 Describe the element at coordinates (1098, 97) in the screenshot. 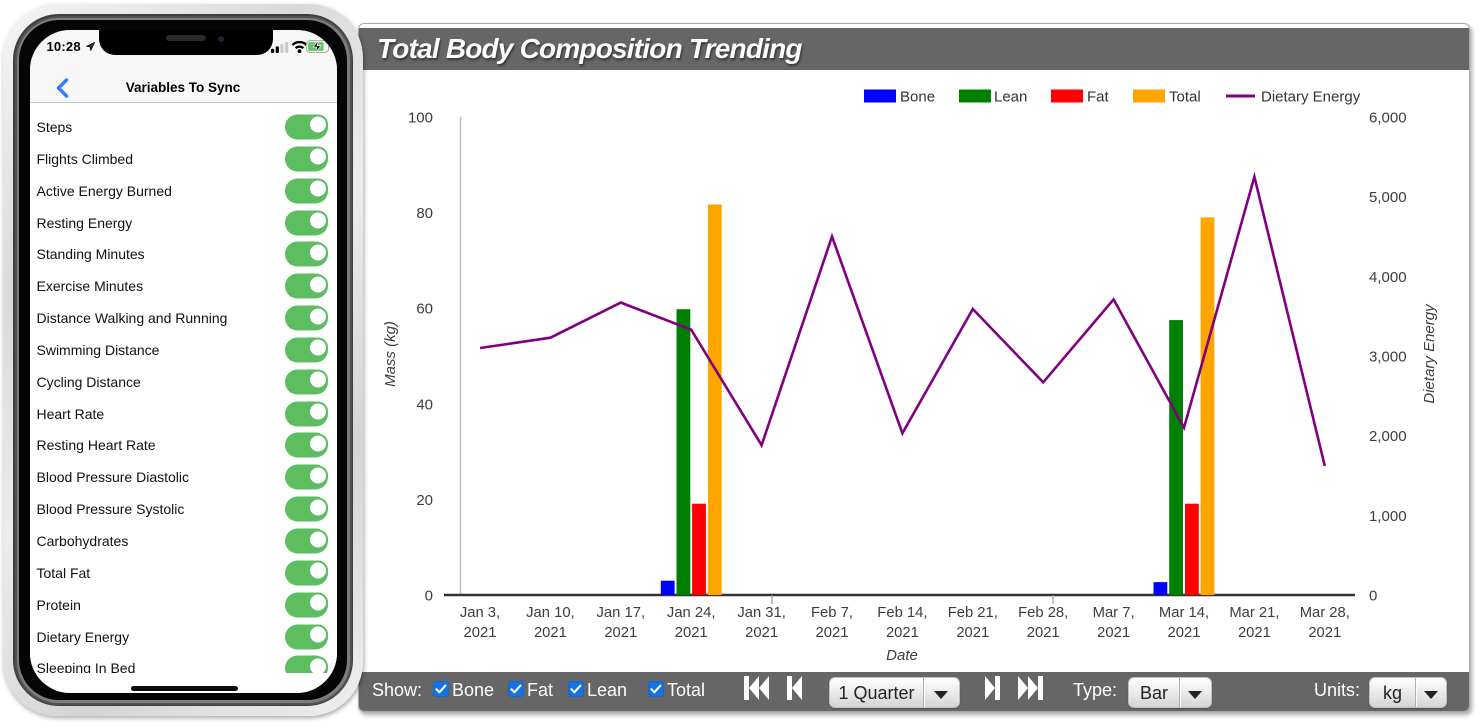

I see `svg-text: Fat` at that location.